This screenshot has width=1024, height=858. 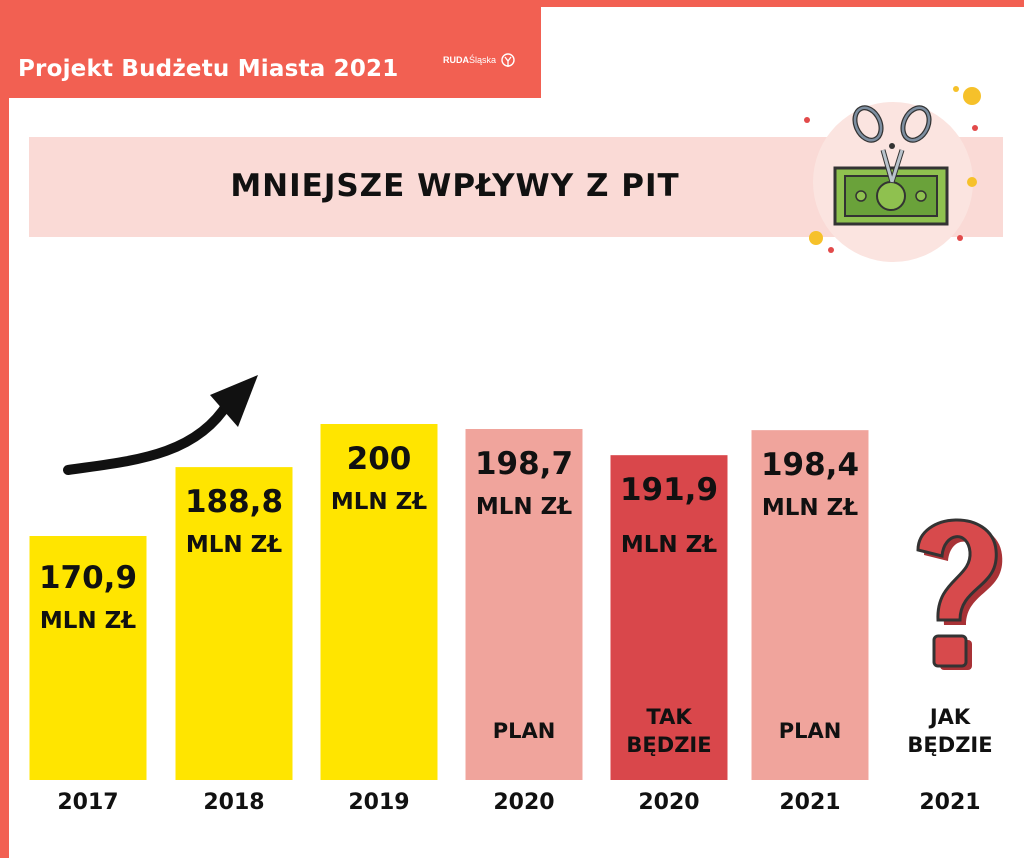 I want to click on value-label-0: 170,9, so click(x=88, y=578).